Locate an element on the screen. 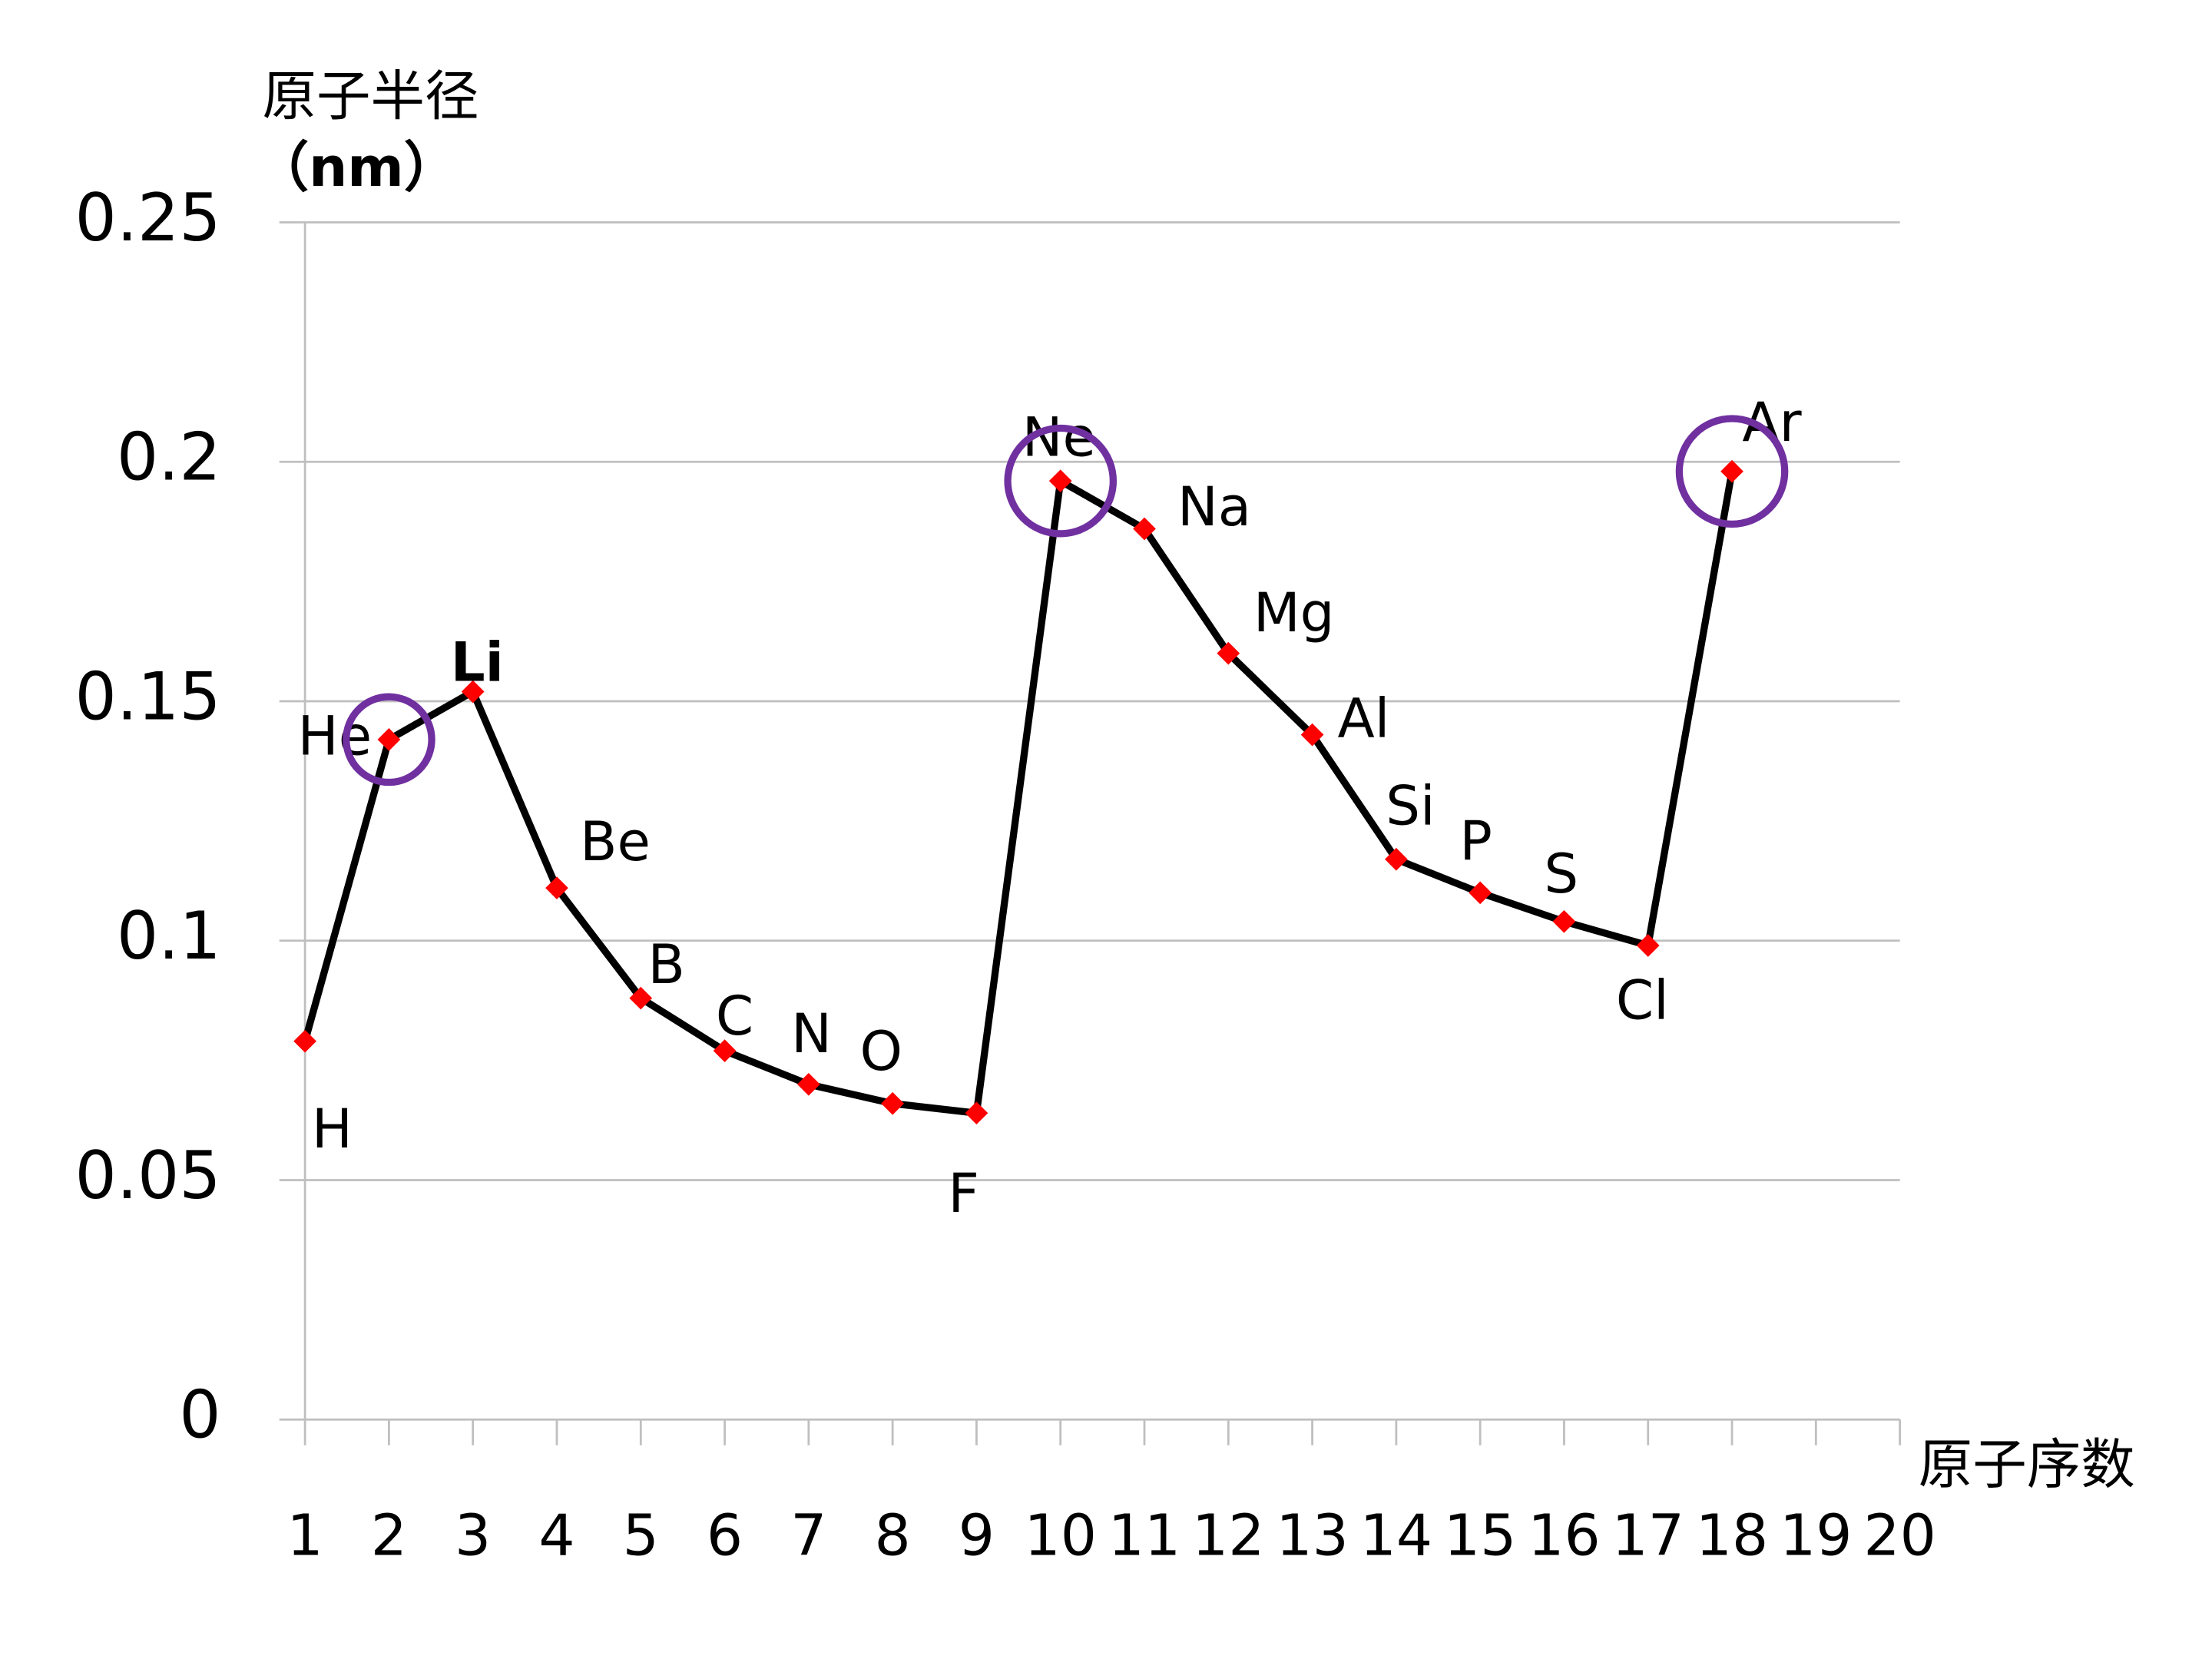 The width and height of the screenshot is (2212, 1659). point-label: Si is located at coordinates (1411, 805).